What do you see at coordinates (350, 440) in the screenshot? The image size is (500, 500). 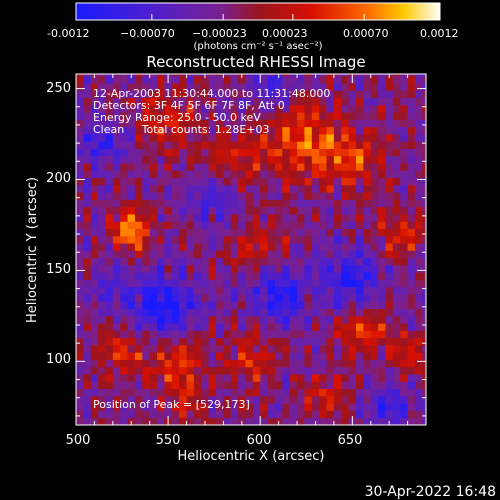 I see `x-tick-label: 650` at bounding box center [350, 440].